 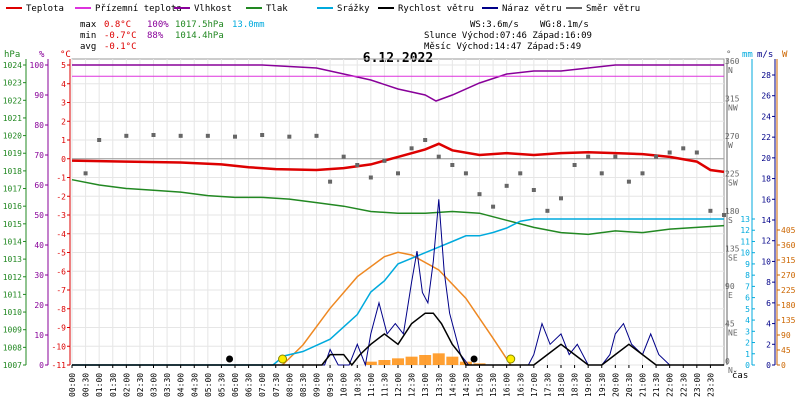 I want to click on x-tick-label: 19:30, so click(x=602, y=385).